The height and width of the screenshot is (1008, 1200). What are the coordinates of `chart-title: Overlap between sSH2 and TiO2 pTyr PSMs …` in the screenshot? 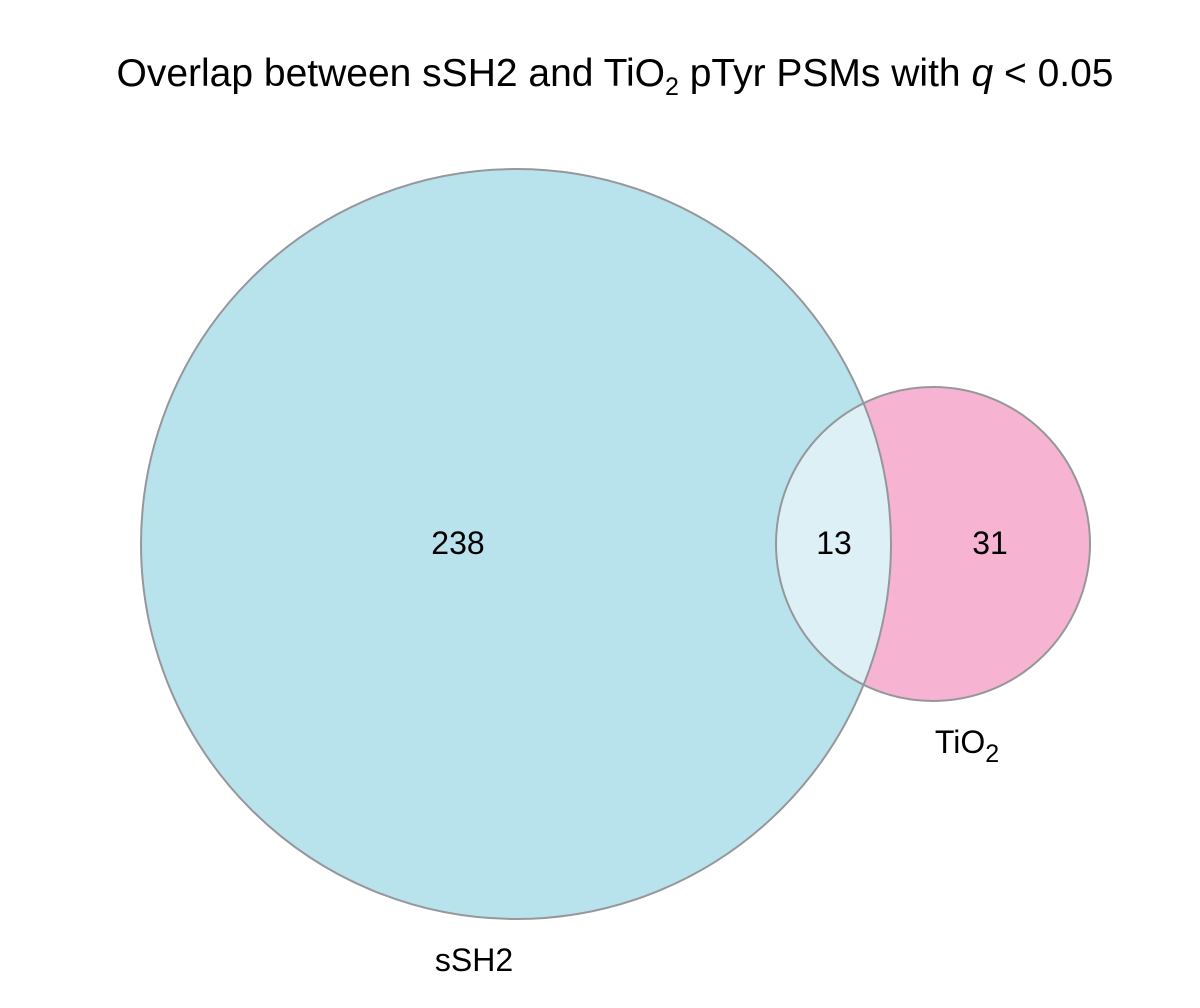 It's located at (615, 76).